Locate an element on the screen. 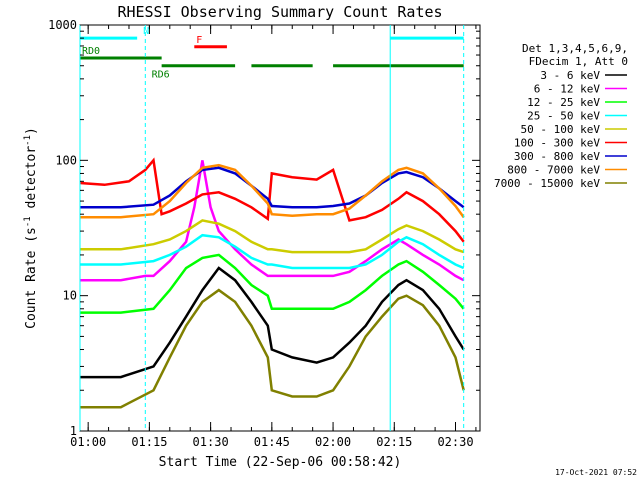 Image resolution: width=640 pixels, height=480 pixels. x-axis-label: Start Time (22-Sep-06 00:58:42) is located at coordinates (280, 462).